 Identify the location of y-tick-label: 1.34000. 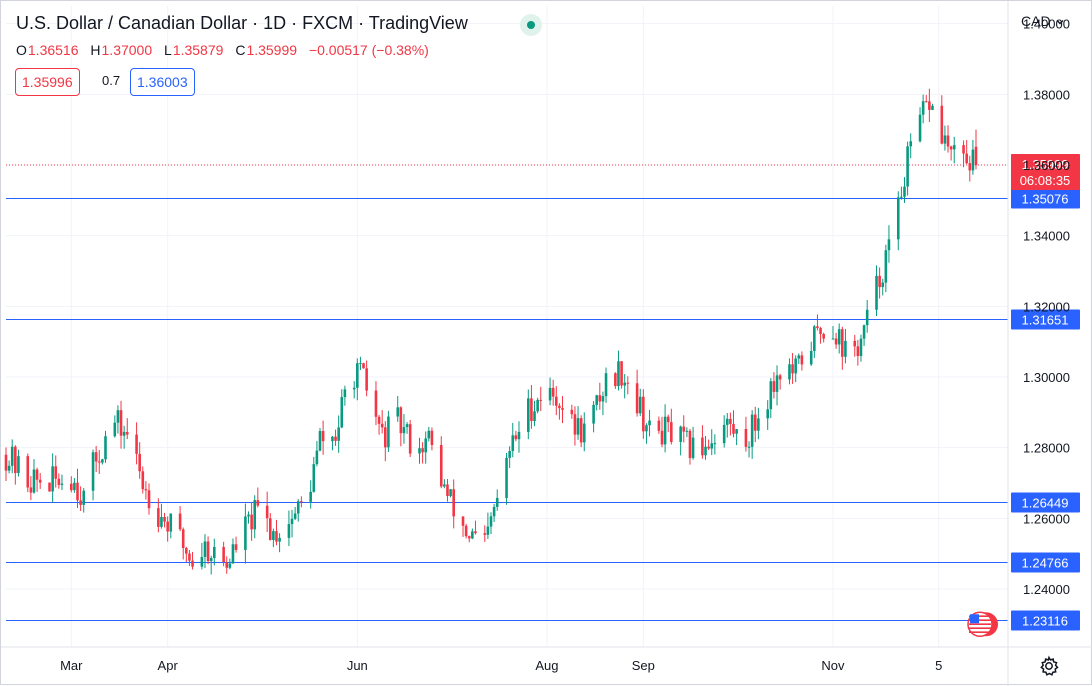
(1046, 236).